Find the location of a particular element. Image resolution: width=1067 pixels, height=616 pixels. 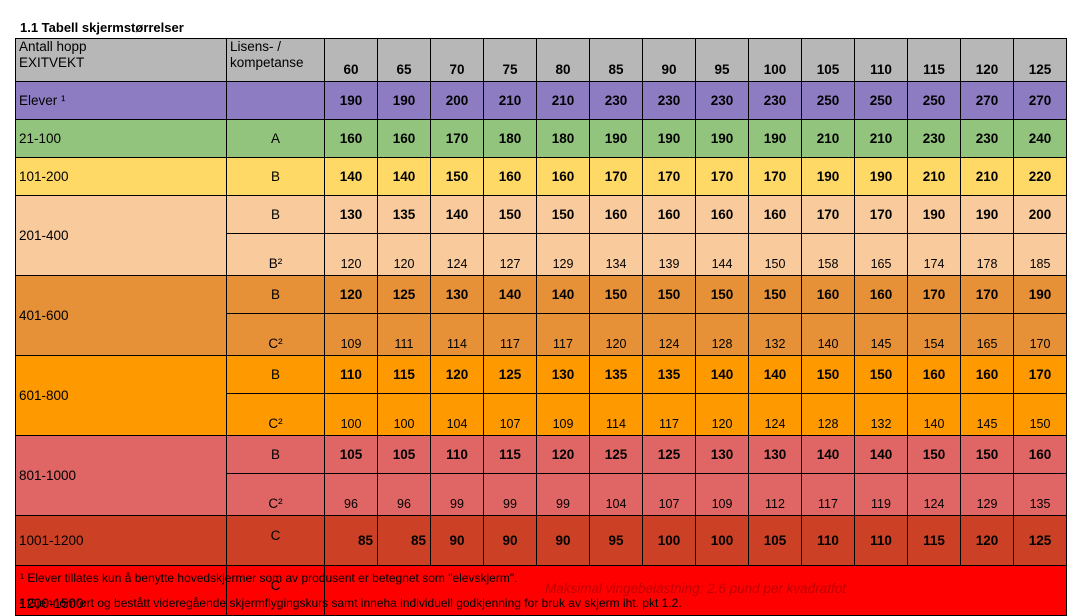

size-value-cell: 96 is located at coordinates (404, 494).